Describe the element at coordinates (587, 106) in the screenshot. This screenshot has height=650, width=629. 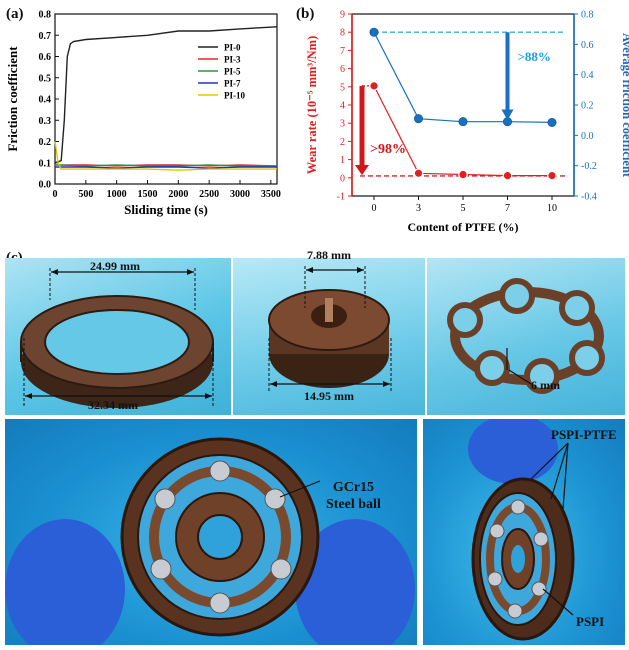
I see `right-y-tick-label: 0.2` at that location.